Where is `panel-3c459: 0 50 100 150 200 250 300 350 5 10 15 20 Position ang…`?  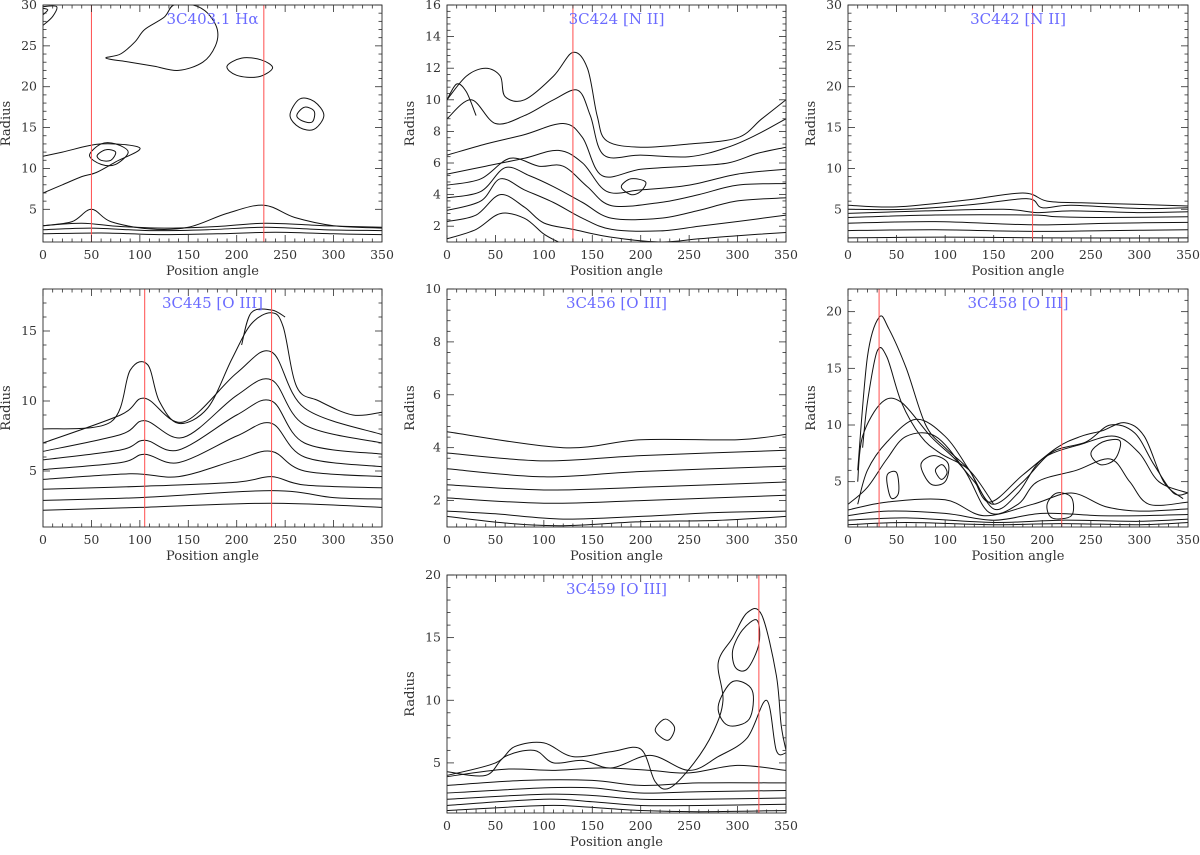
panel-3c459: 0 50 100 150 200 250 300 350 5 10 15 20 Position ang… is located at coordinates (600, 708).